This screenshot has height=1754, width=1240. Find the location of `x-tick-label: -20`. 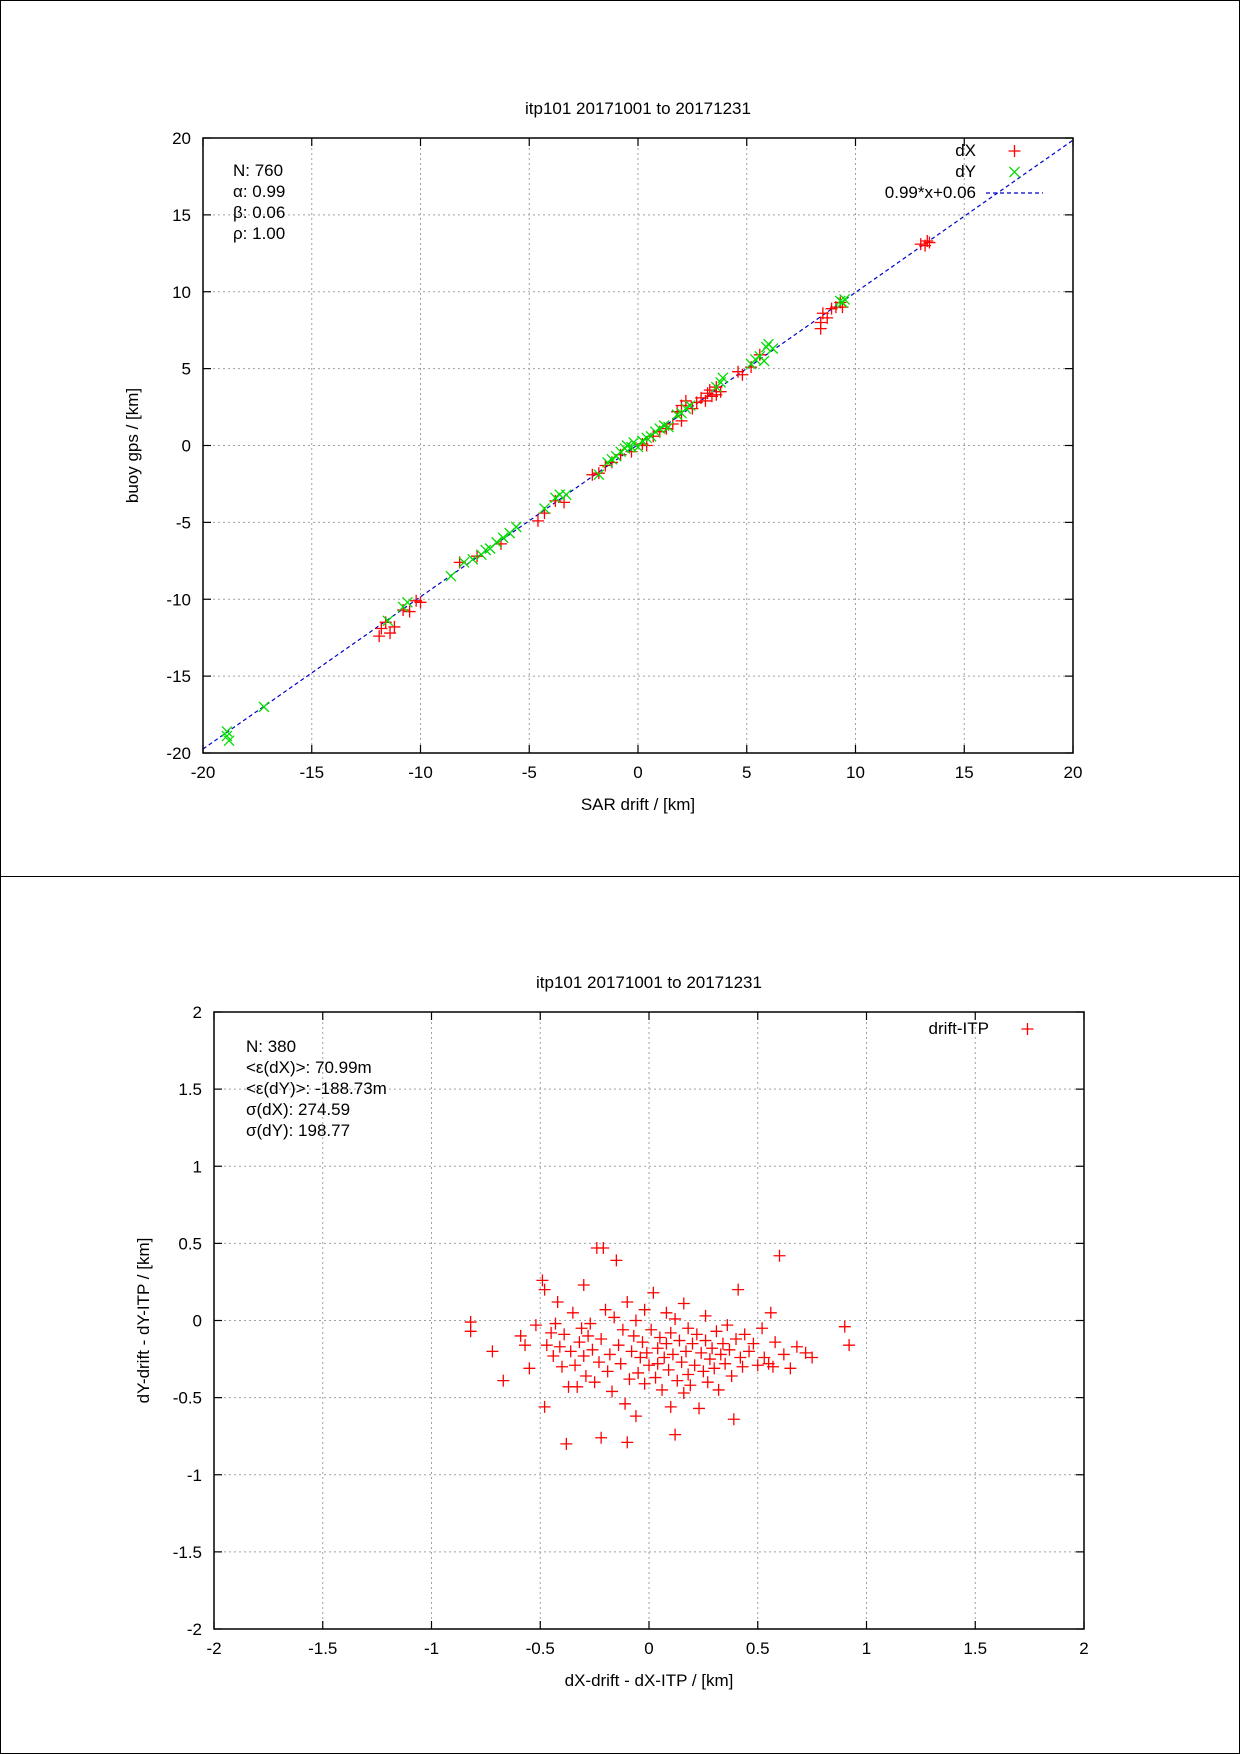

x-tick-label: -20 is located at coordinates (203, 772).